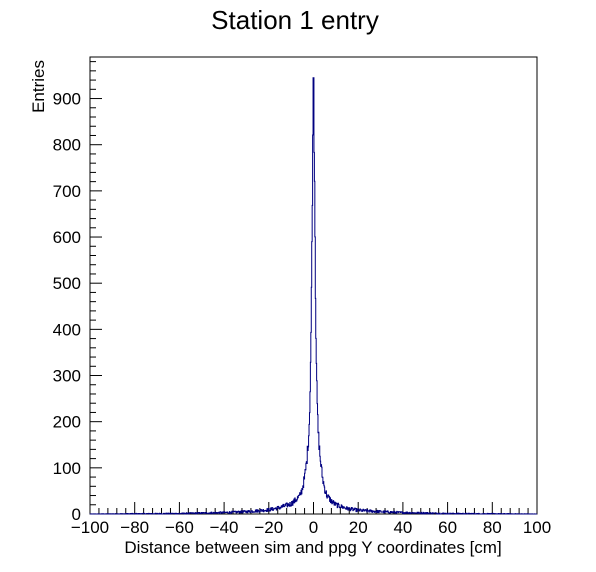  I want to click on x-tick-label: −100, so click(90, 527).